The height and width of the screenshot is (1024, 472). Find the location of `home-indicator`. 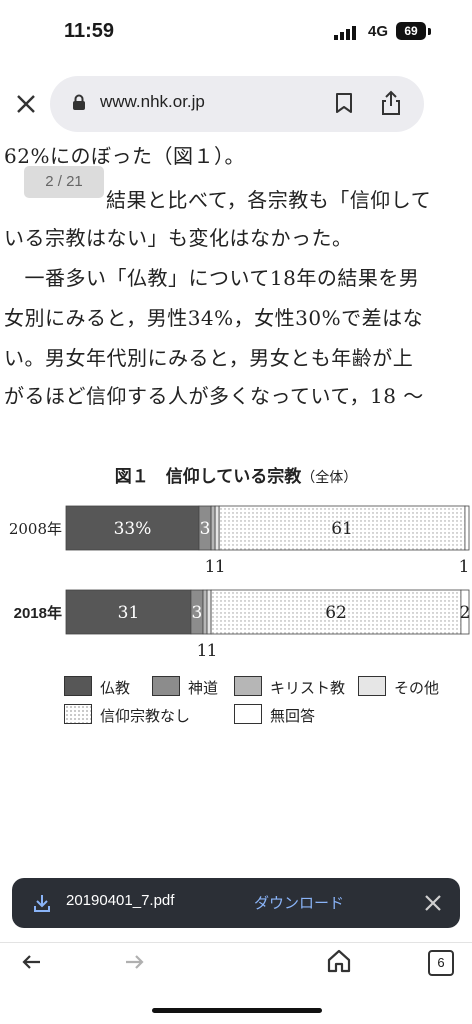

home-indicator is located at coordinates (237, 1010).